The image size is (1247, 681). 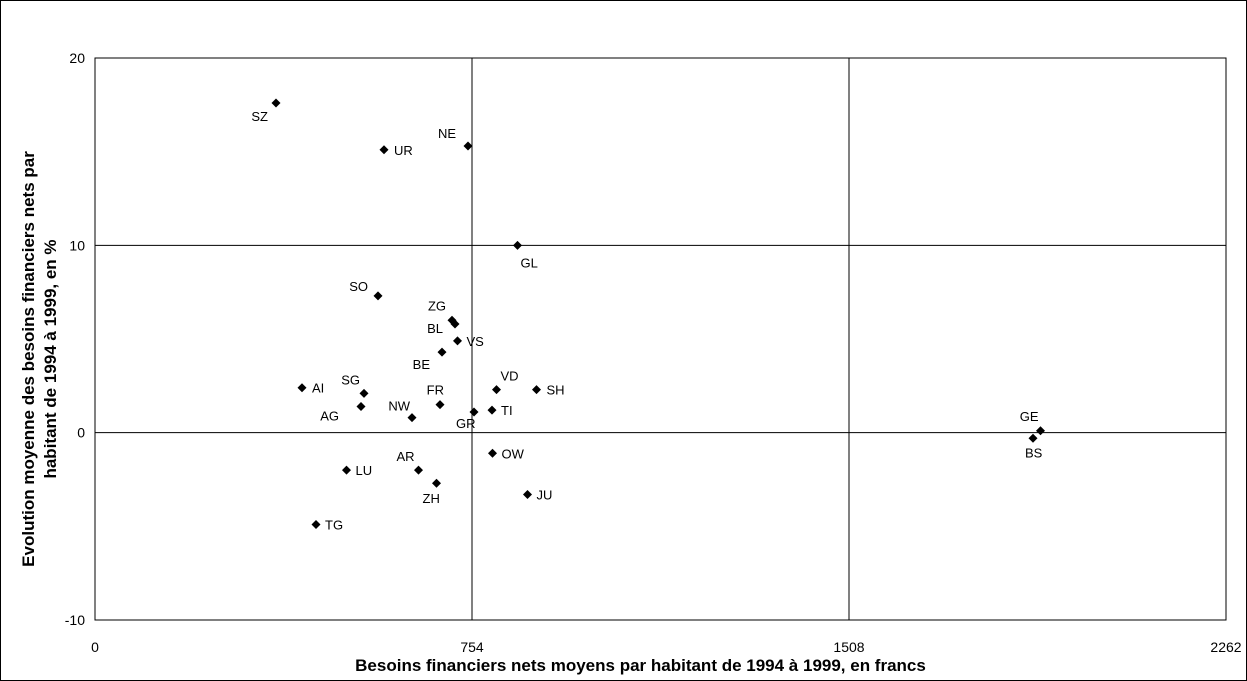 I want to click on point-label-tg: TG, so click(x=334, y=524).